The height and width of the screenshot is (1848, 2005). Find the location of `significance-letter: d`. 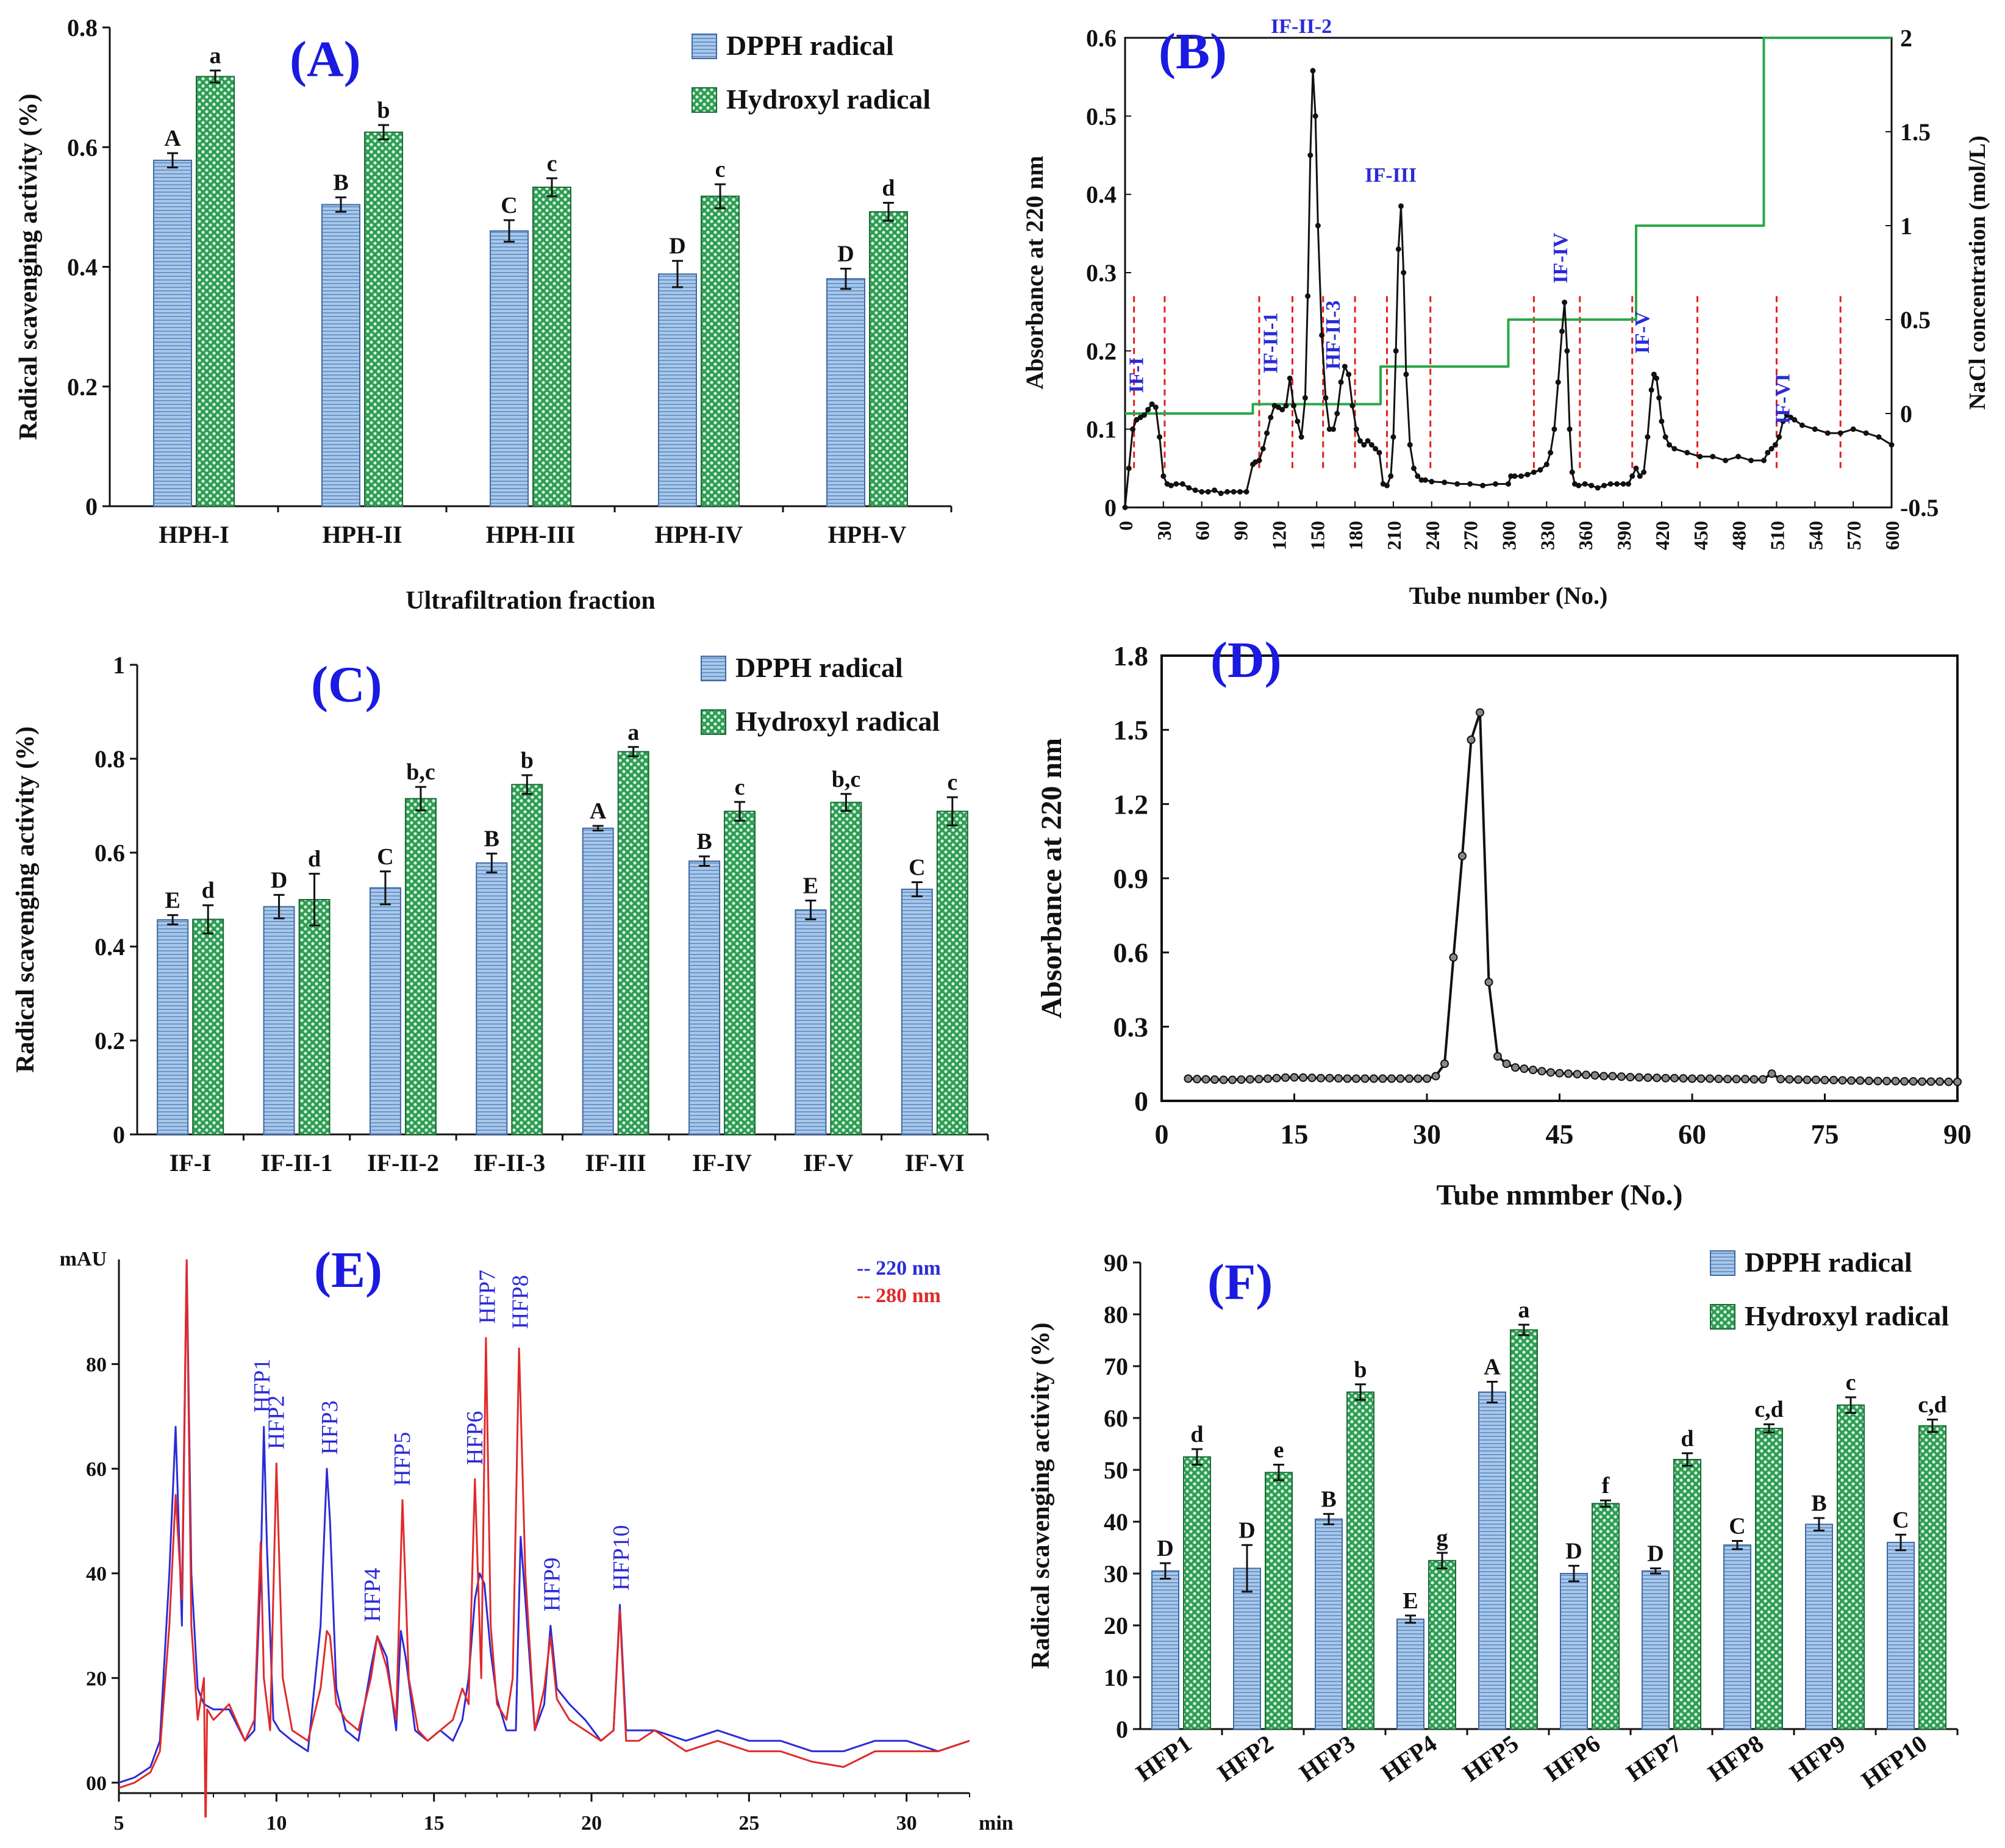

significance-letter: d is located at coordinates (1196, 1434).